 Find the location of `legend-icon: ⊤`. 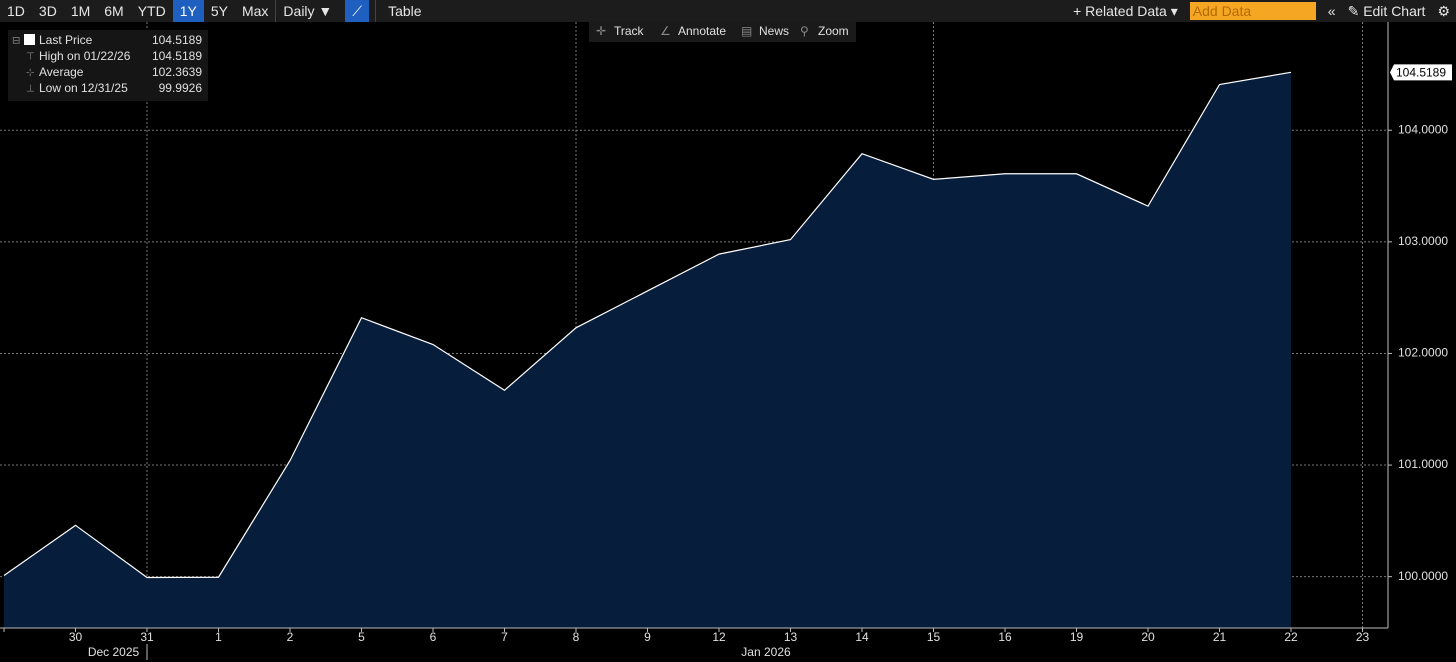

legend-icon: ⊤ is located at coordinates (30, 57).